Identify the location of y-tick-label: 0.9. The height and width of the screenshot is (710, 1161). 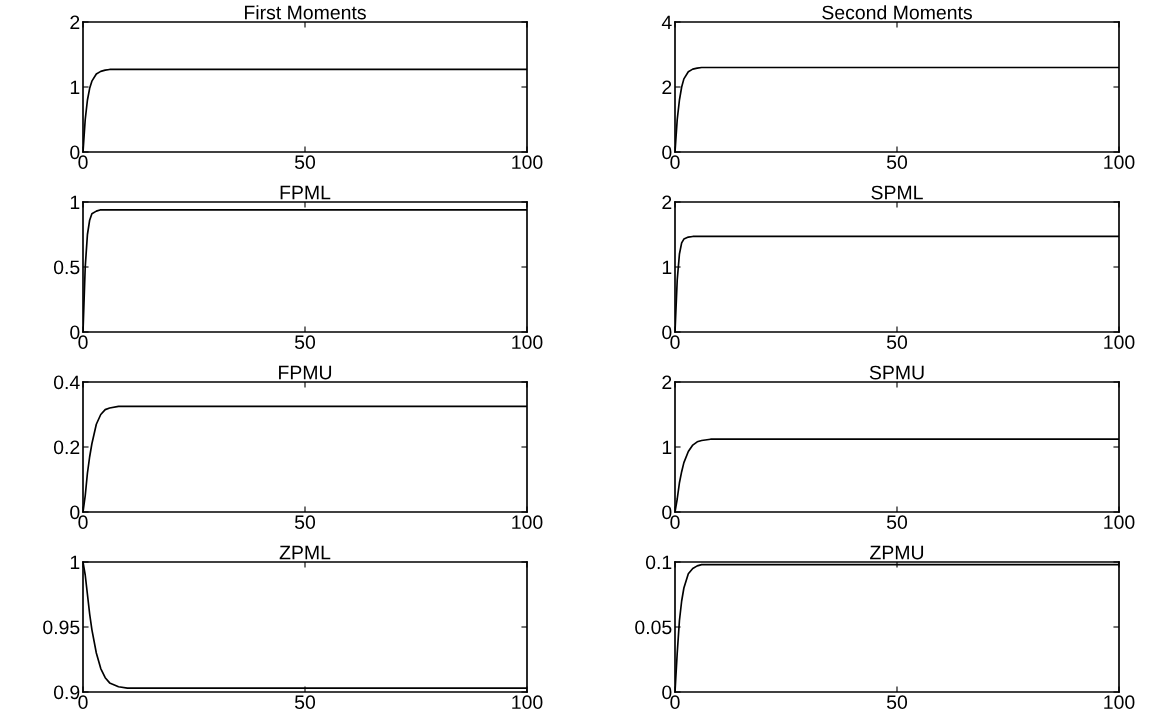
(66, 692).